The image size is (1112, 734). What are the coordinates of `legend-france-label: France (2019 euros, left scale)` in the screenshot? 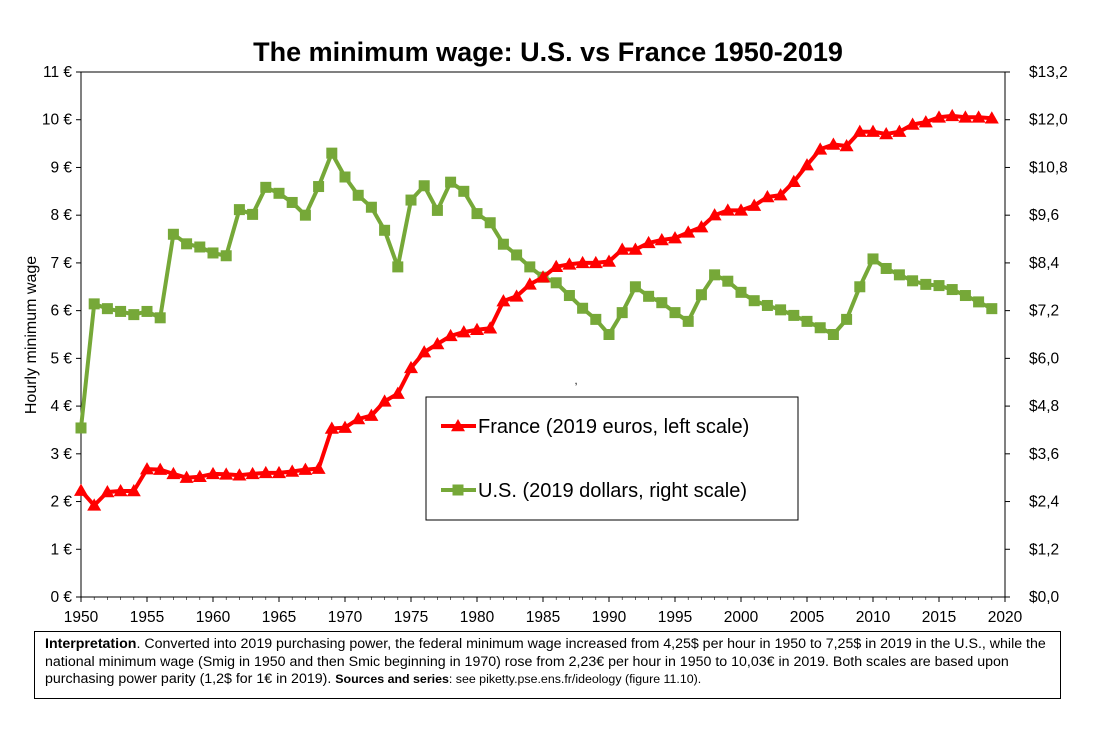 It's located at (613, 427).